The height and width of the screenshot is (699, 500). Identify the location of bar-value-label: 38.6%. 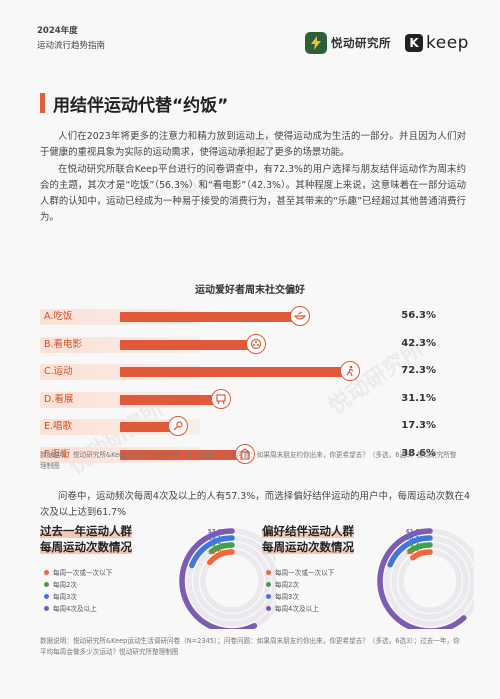
(418, 453).